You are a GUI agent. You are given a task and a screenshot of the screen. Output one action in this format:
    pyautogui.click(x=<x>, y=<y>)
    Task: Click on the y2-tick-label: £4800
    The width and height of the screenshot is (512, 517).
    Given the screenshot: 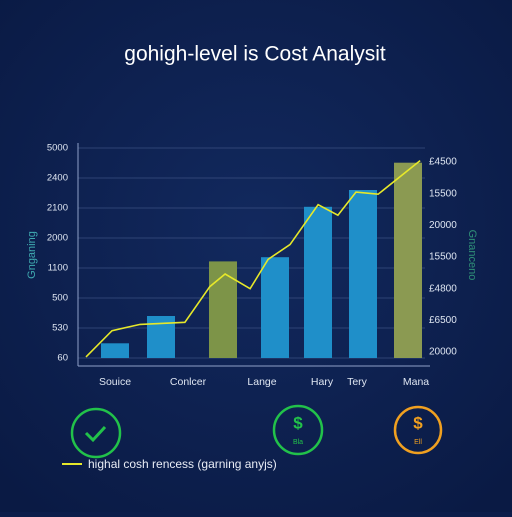 What is the action you would take?
    pyautogui.click(x=443, y=288)
    